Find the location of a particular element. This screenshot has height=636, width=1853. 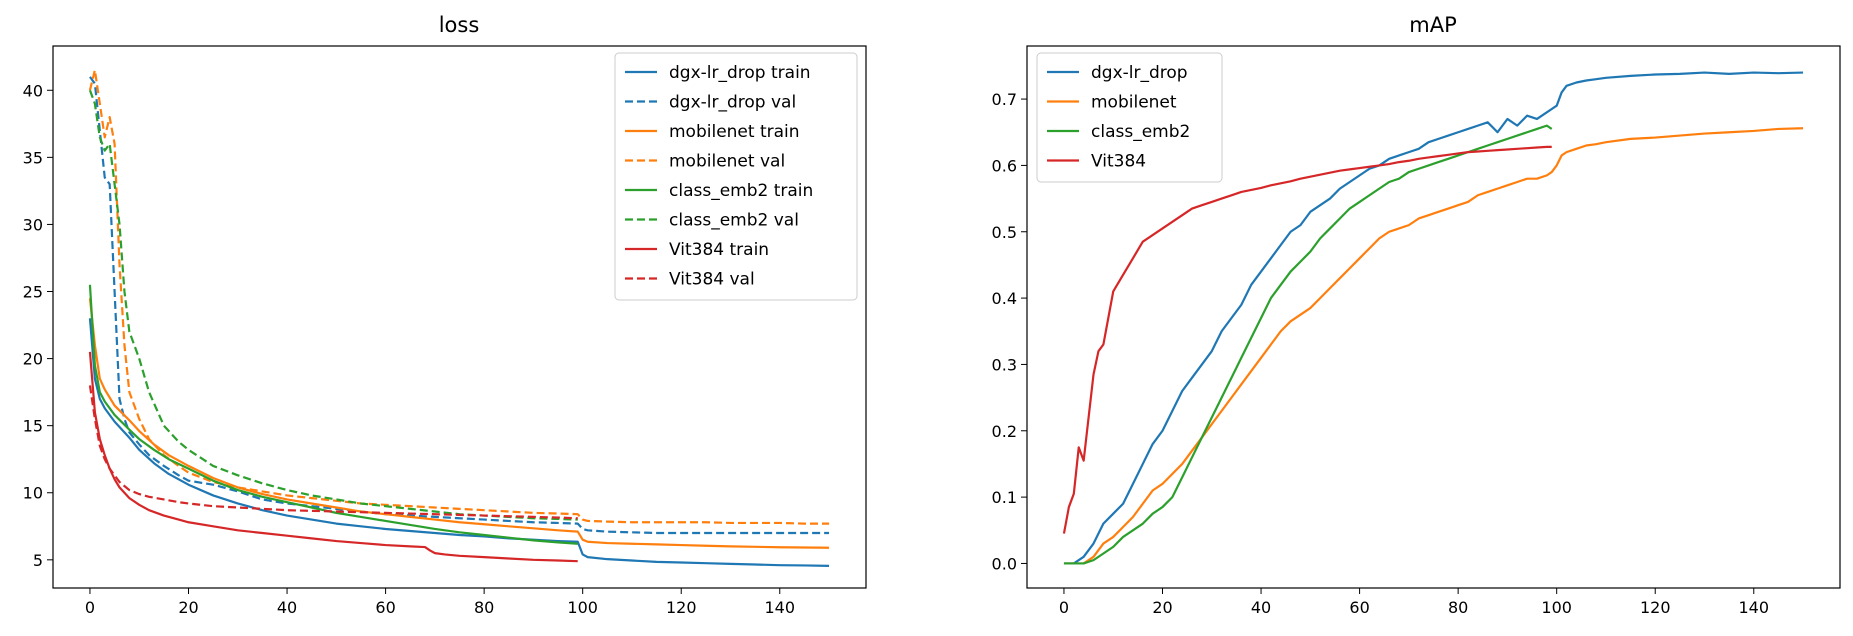

loss-legend-label-4: class_emb2 train is located at coordinates (741, 191).